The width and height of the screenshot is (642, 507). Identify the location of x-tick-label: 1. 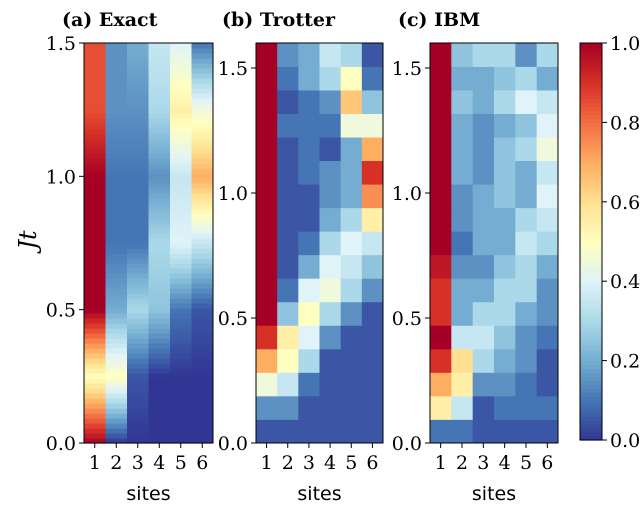
(267, 463).